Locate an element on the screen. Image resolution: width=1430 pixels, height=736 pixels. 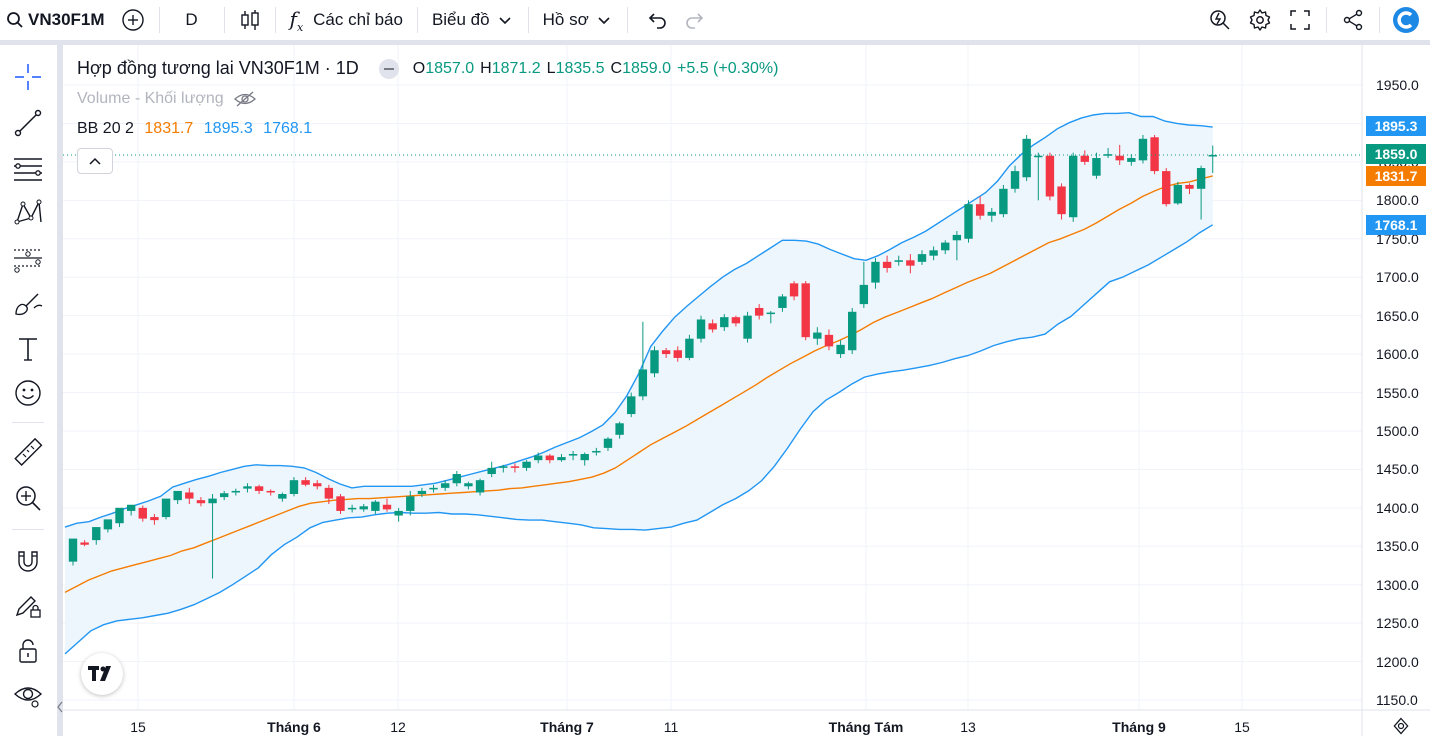
pencil-lock-icon is located at coordinates (28, 607).